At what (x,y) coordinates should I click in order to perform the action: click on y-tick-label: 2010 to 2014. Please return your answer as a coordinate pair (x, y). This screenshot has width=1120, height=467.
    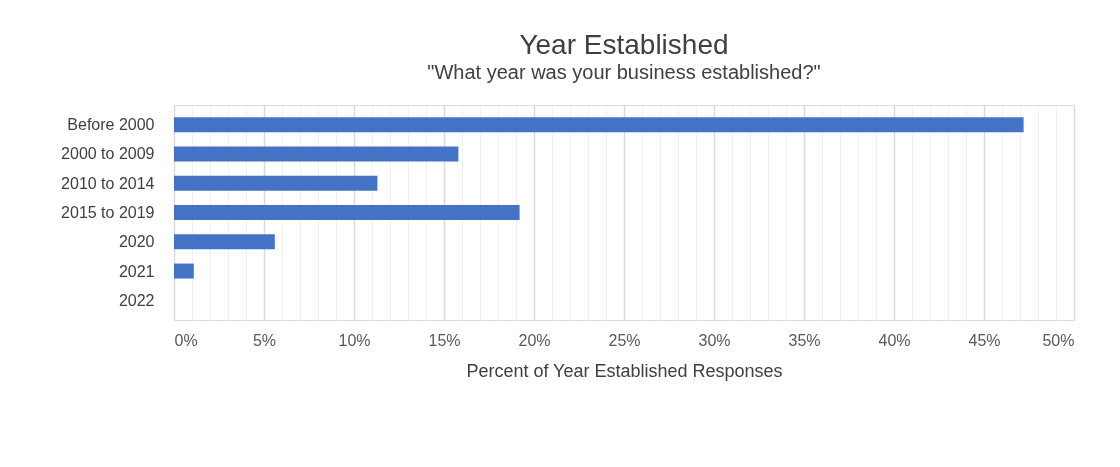
    Looking at the image, I should click on (108, 183).